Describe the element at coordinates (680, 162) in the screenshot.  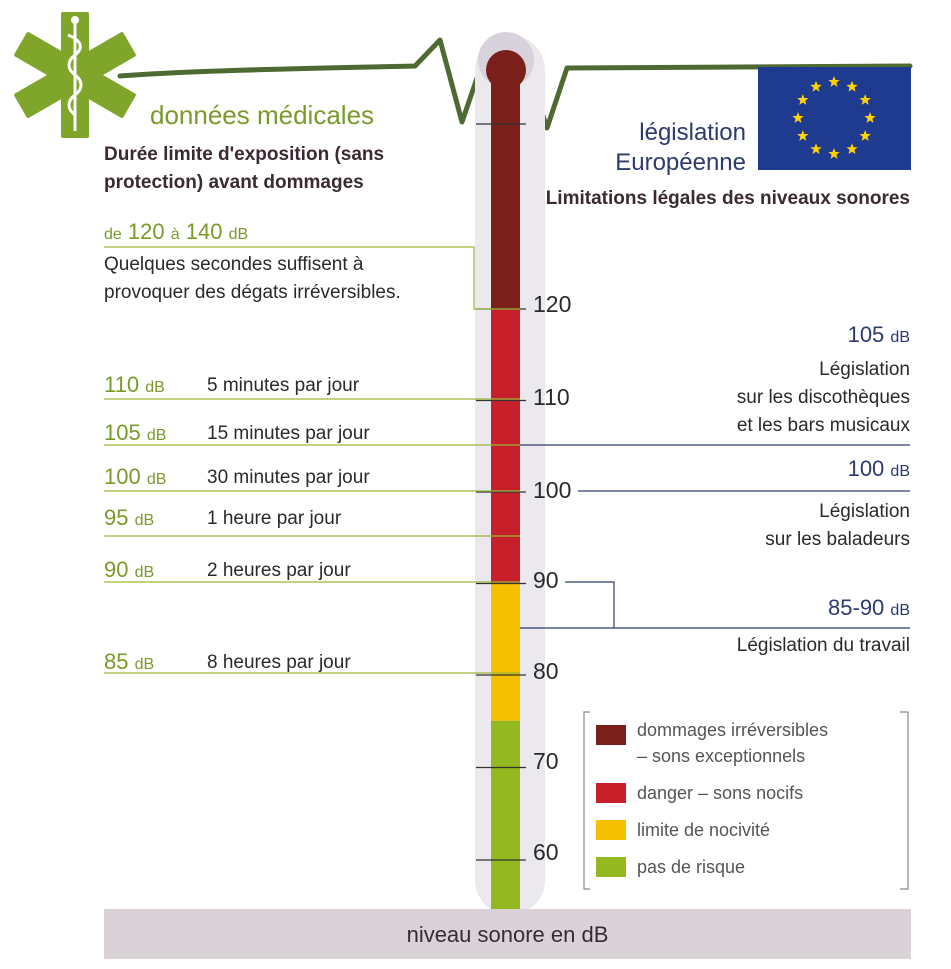
I see `eu-title-line2: Européenne` at that location.